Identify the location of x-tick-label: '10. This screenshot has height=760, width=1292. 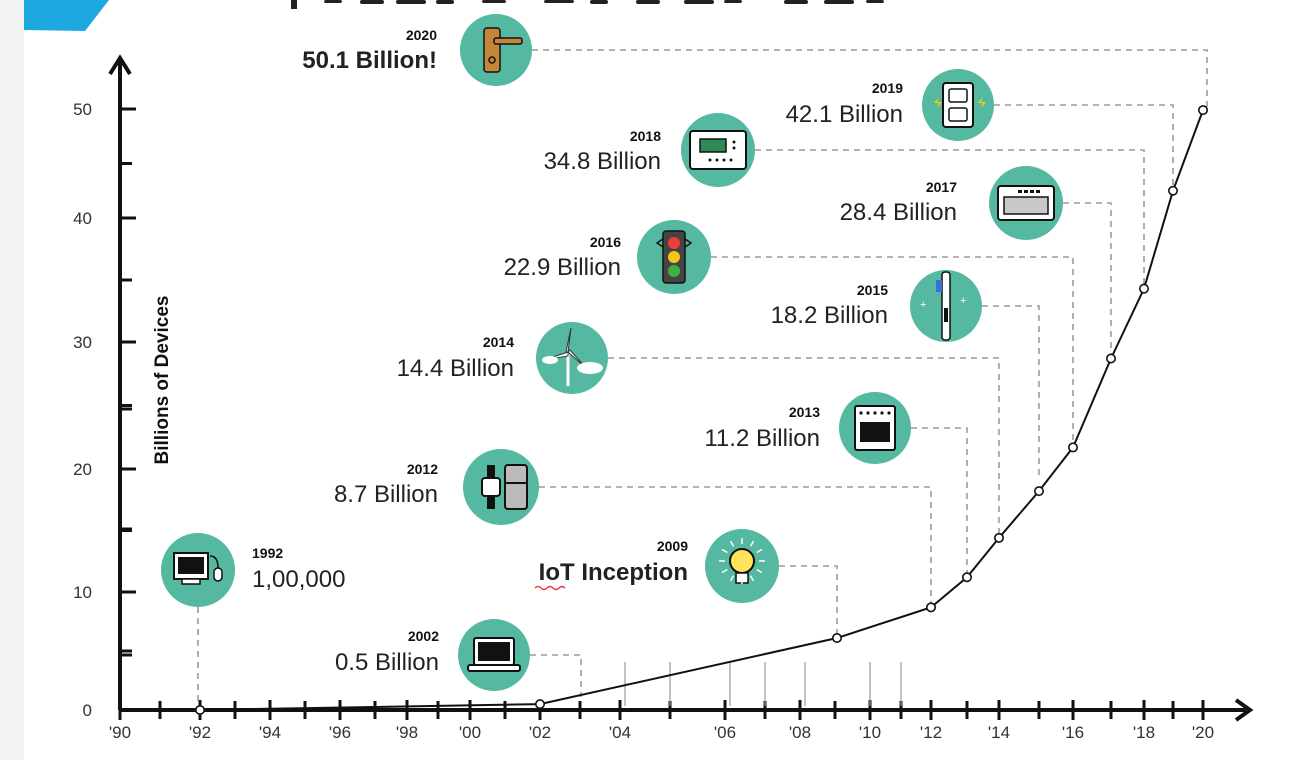
(870, 732).